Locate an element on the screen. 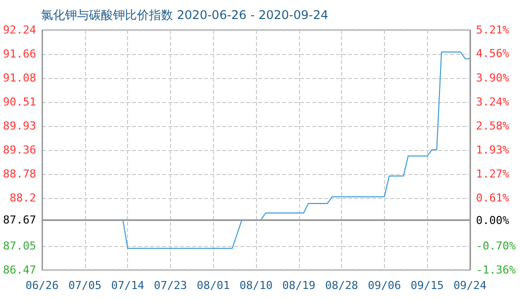 This screenshot has height=300, width=520. y-tick-label: 90.51 is located at coordinates (19, 101).